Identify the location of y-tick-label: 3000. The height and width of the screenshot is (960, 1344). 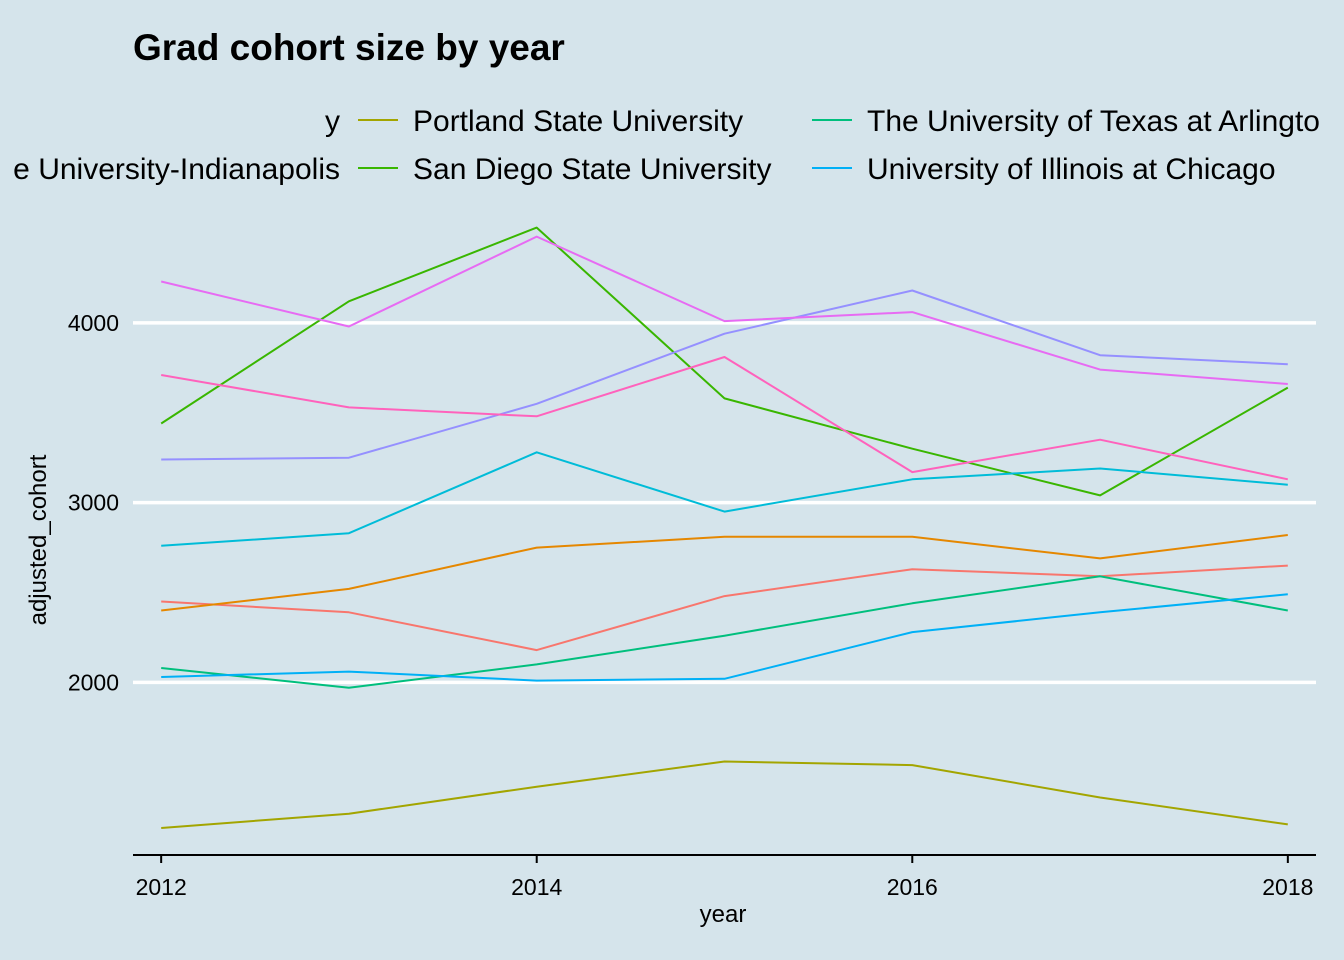
(93, 503).